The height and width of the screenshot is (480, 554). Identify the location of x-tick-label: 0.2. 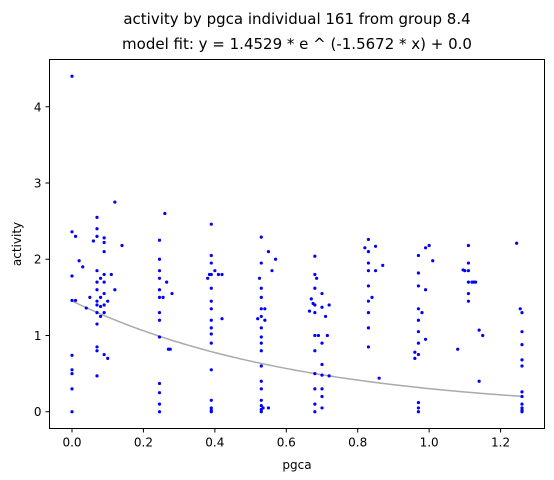
(143, 443).